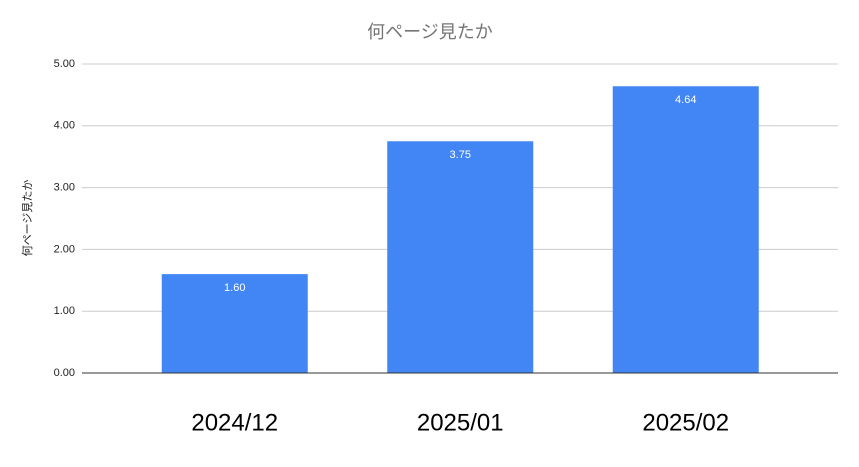 Image resolution: width=859 pixels, height=467 pixels. What do you see at coordinates (64, 249) in the screenshot?
I see `y-tick-label: 2.00` at bounding box center [64, 249].